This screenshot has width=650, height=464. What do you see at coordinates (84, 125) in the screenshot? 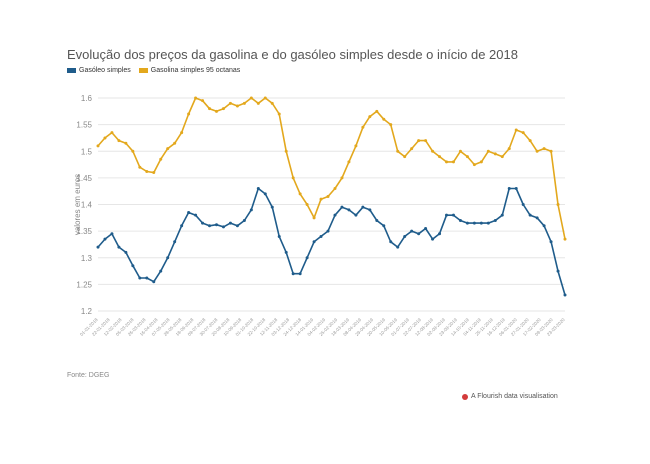
I see `y-tick-label: 1.55` at bounding box center [84, 125].